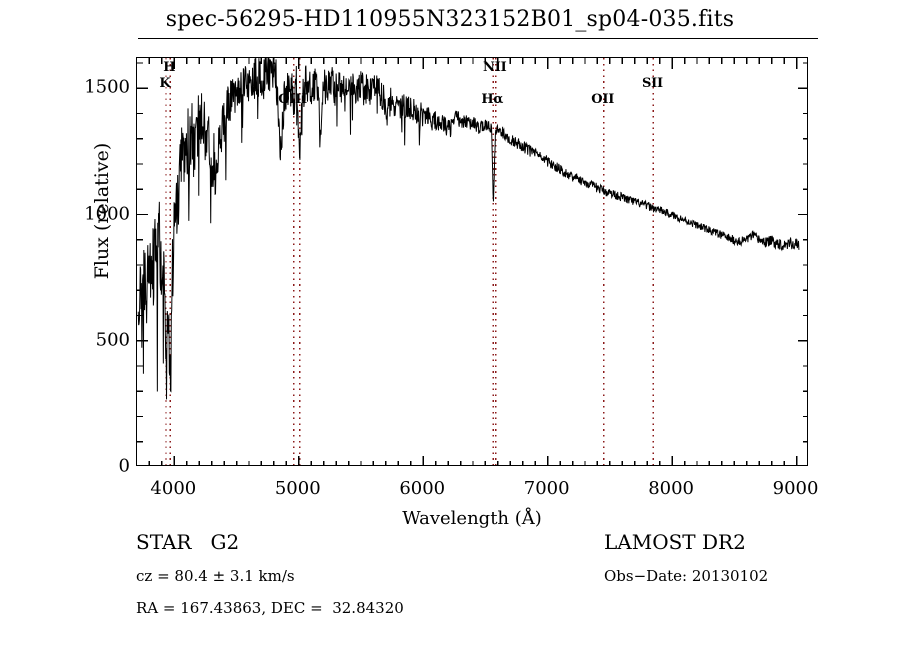 The width and height of the screenshot is (900, 650). I want to click on y-tick-0: 0, so click(124, 466).